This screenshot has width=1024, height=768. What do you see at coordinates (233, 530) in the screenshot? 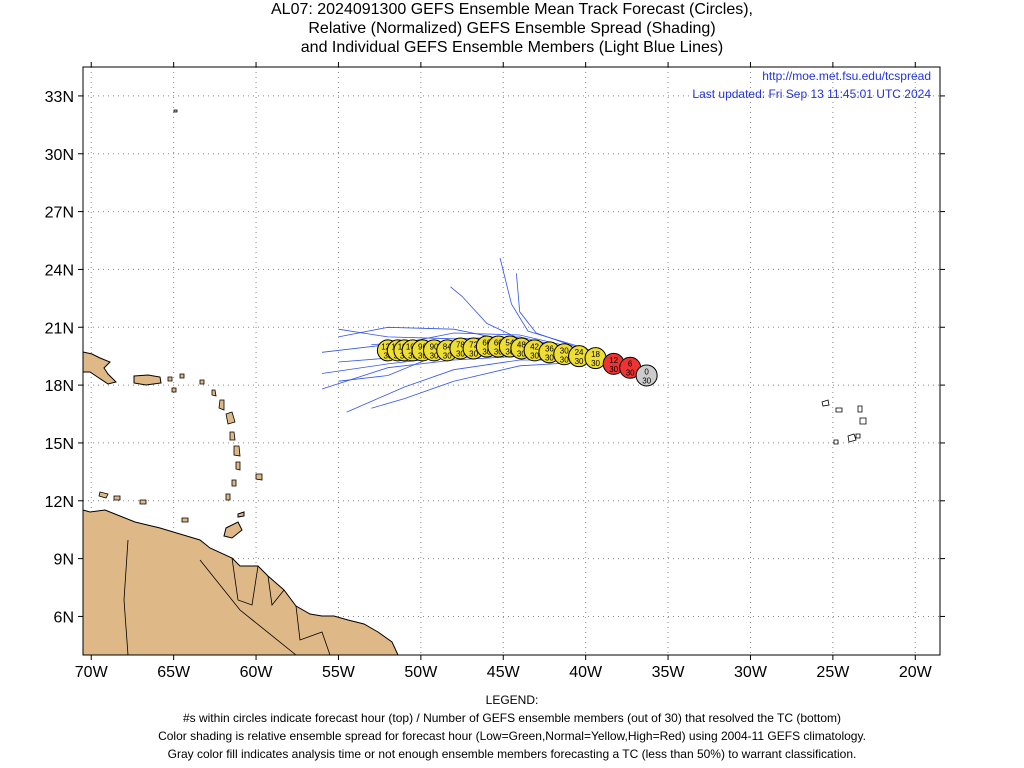
I see `trinidad-island` at bounding box center [233, 530].